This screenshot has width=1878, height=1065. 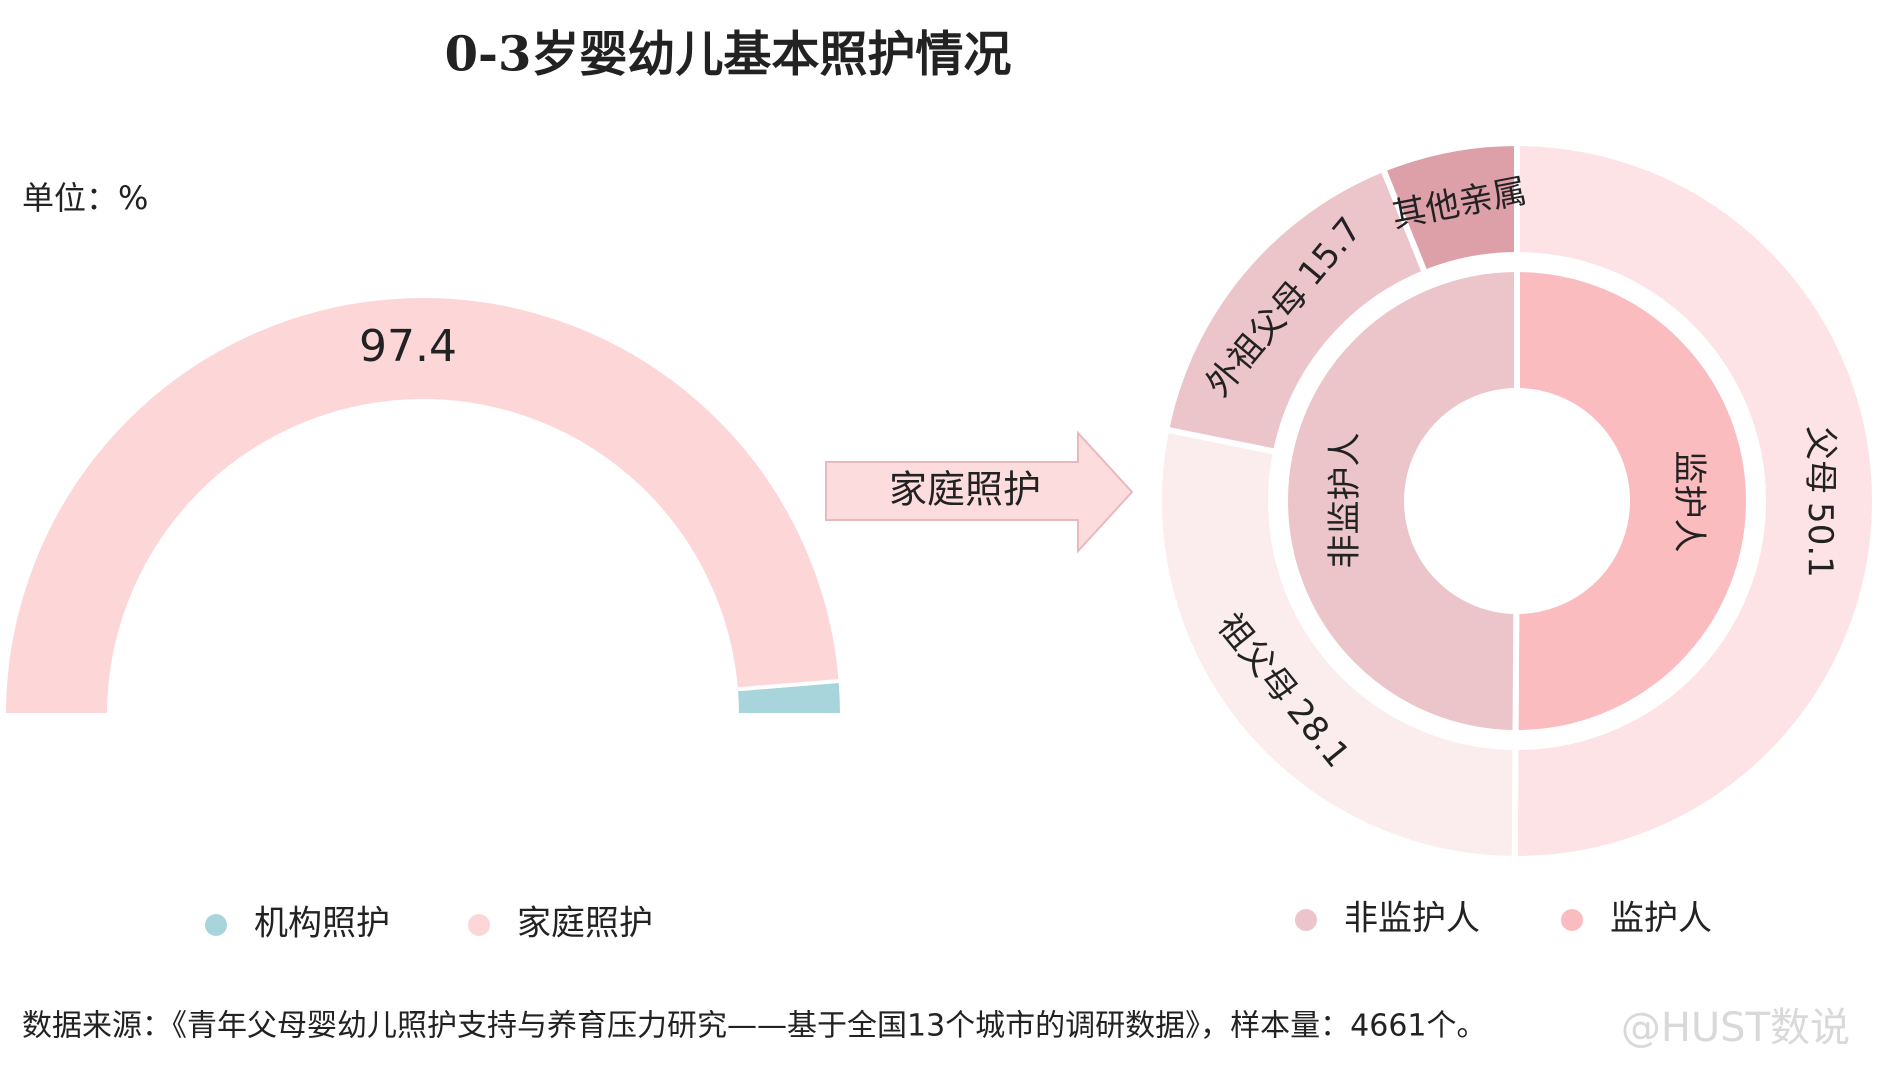 I want to click on segment-label: 父母 50.1, so click(x=1820, y=502).